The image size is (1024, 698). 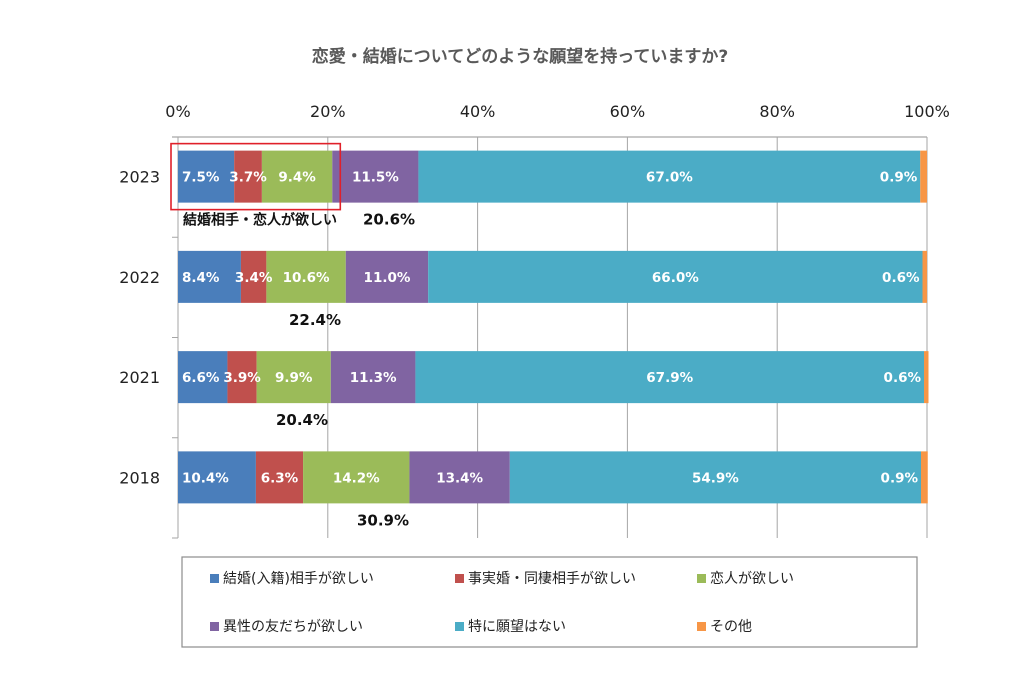 What do you see at coordinates (517, 627) in the screenshot?
I see `legend-label: 特に願望はない` at bounding box center [517, 627].